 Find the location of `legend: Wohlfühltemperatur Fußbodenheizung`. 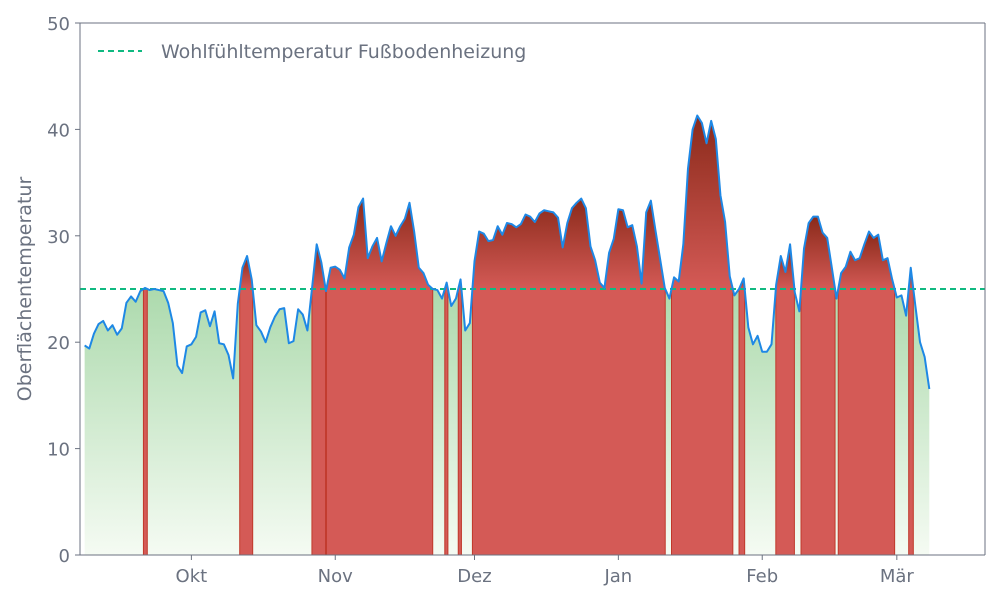

legend: Wohlfühltemperatur Fußbodenheizung is located at coordinates (312, 52).